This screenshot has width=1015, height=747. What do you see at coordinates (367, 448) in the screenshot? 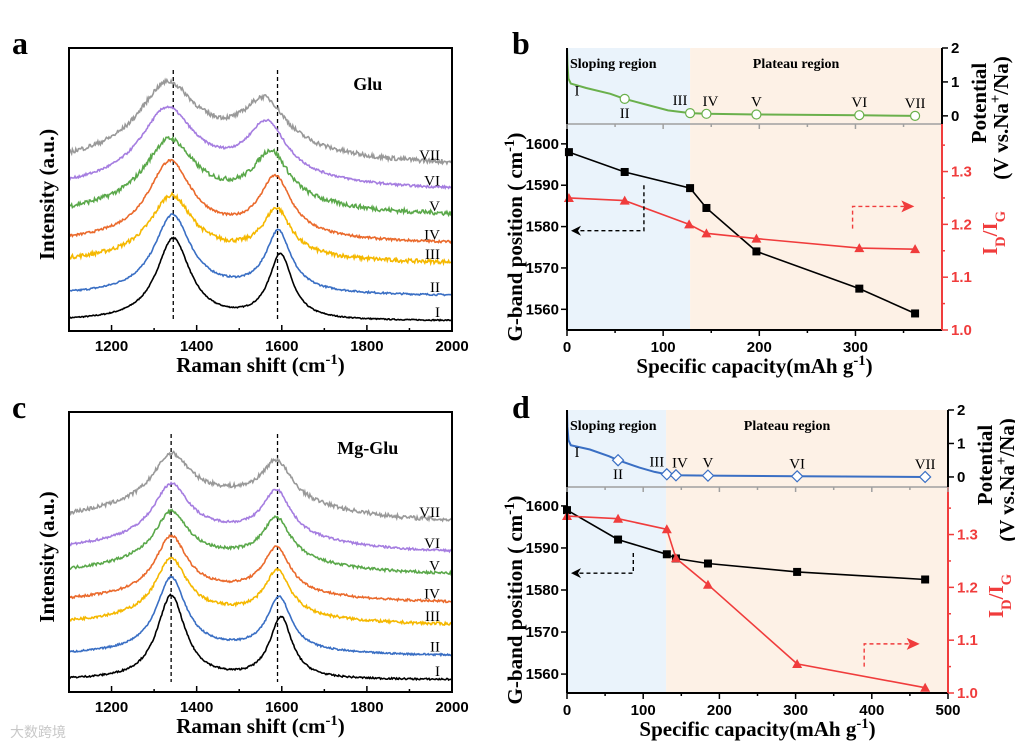
I see `sample-label: Mg-Glu` at bounding box center [367, 448].